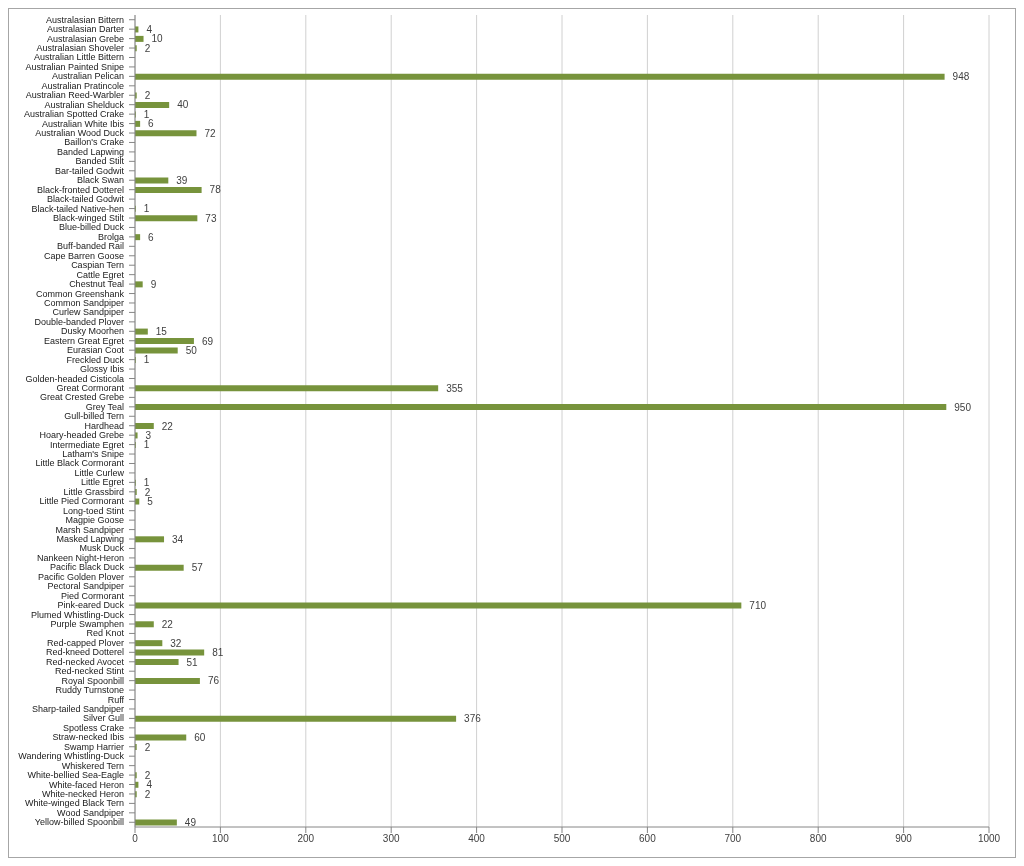  What do you see at coordinates (94, 142) in the screenshot?
I see `y-tick-label: Baillon's Crake` at bounding box center [94, 142].